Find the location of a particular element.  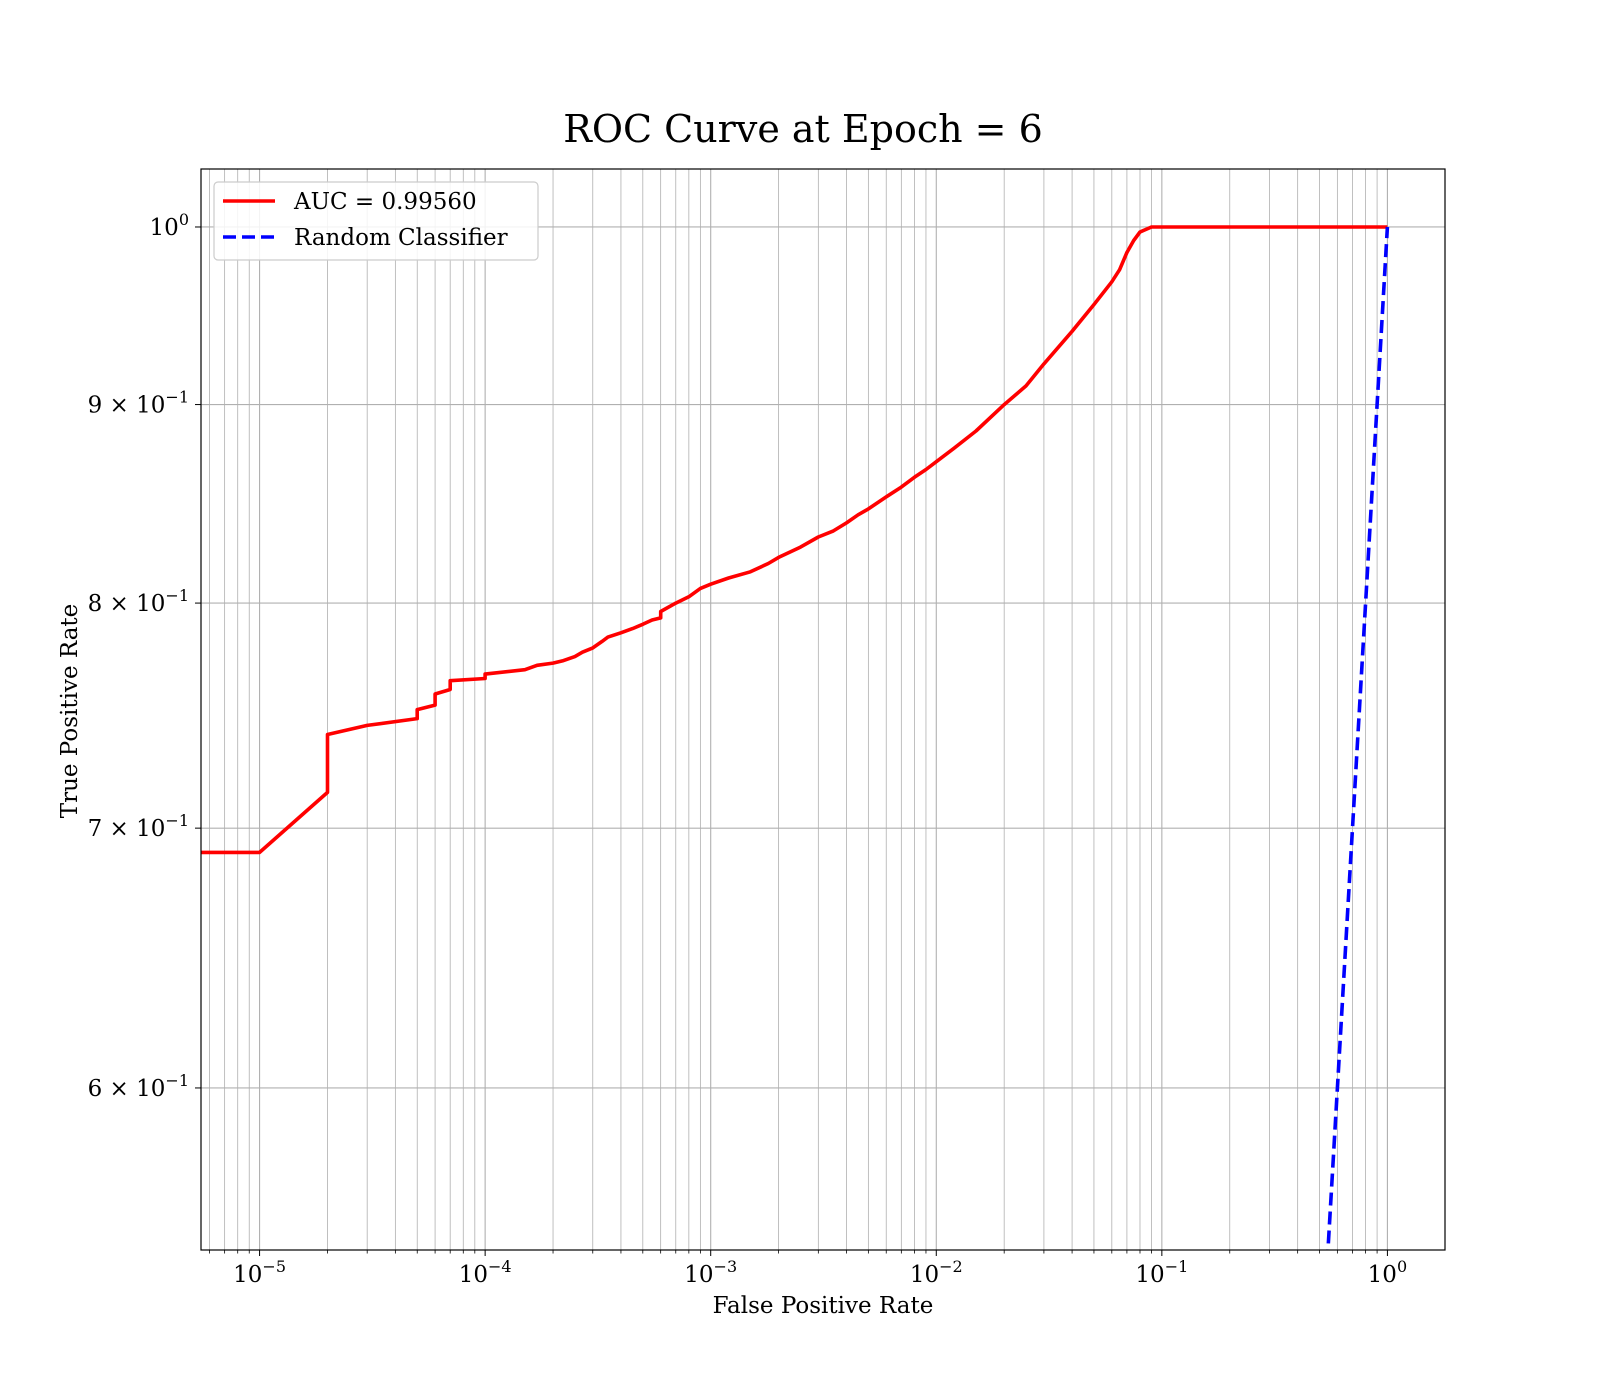

x-tick-label: 10⁻⁴ is located at coordinates (485, 1272).